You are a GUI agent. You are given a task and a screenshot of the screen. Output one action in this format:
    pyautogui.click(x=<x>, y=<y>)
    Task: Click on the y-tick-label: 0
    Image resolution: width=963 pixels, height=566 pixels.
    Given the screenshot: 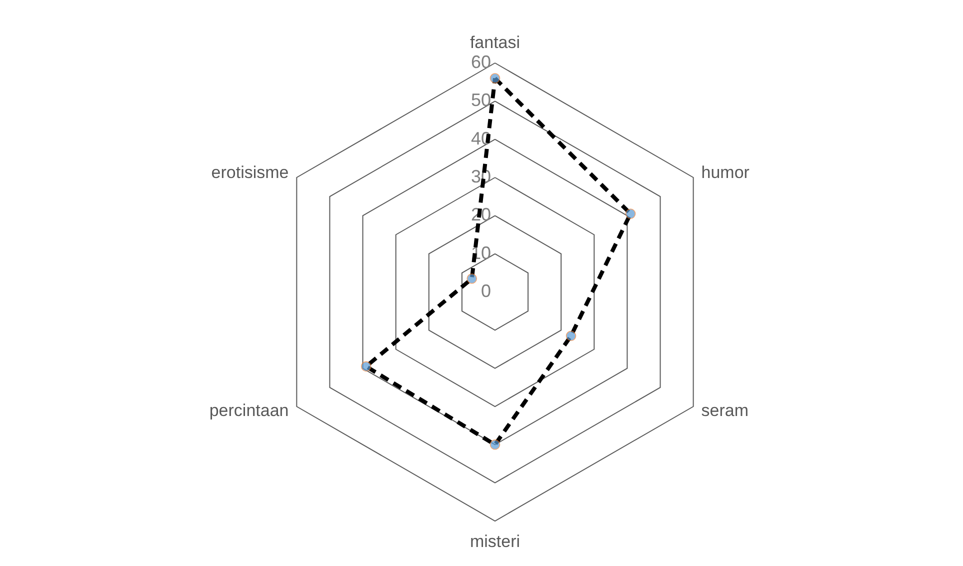 What is the action you would take?
    pyautogui.click(x=485, y=291)
    